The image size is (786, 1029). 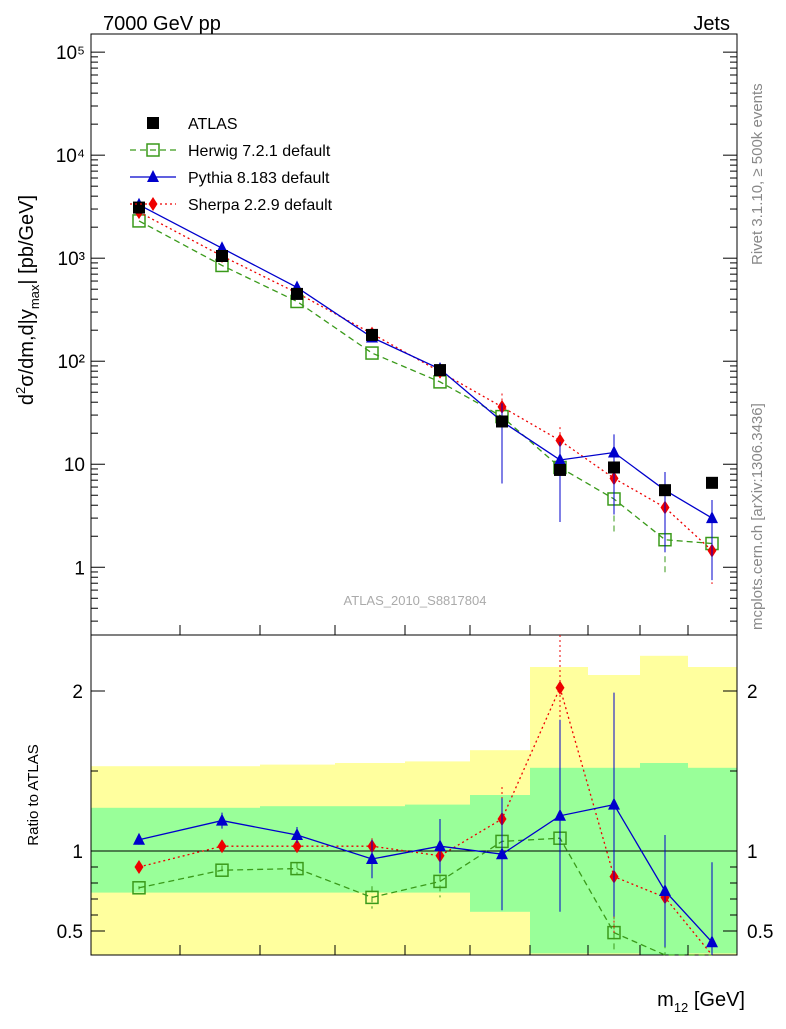 What do you see at coordinates (27, 300) in the screenshot?
I see `y-axis-title-main: d2σ/dm,d|ymax| [pb/GeV]` at bounding box center [27, 300].